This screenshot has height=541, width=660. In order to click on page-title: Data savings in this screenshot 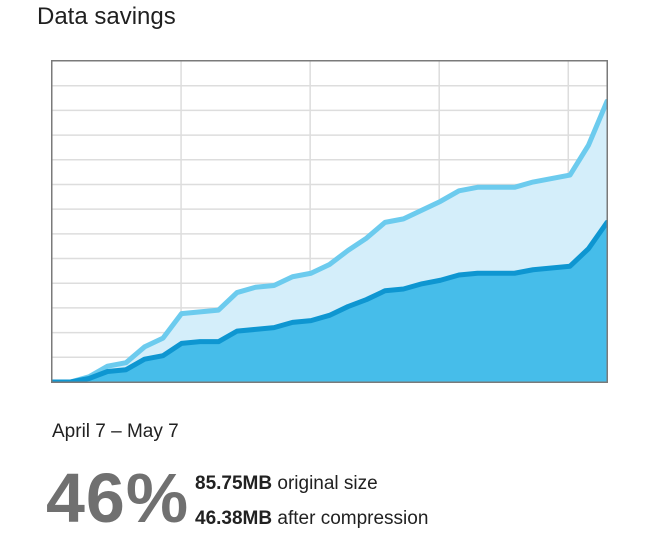, I will do `click(106, 16)`.